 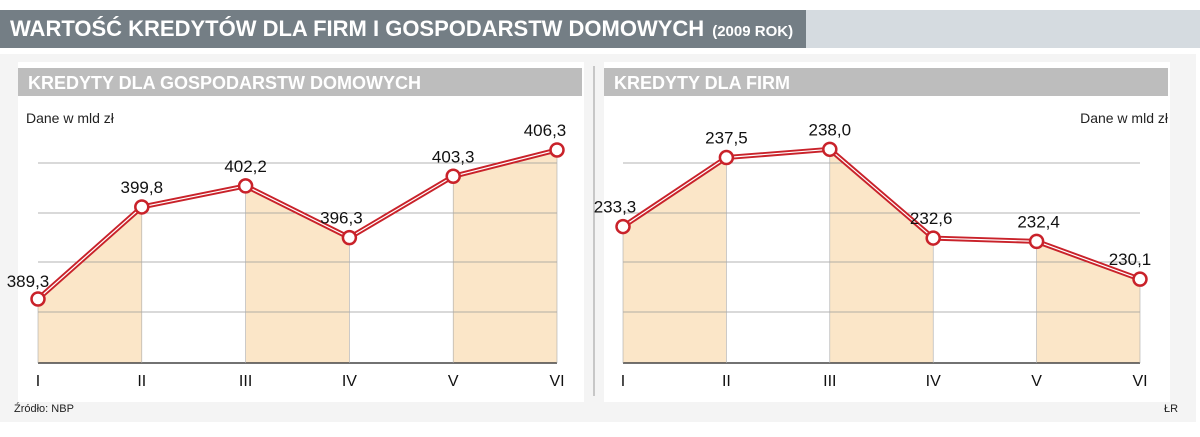 I want to click on panel-title: KREDYTY DLA GOSPODARSTW DOMOWYCH, so click(x=224, y=83).